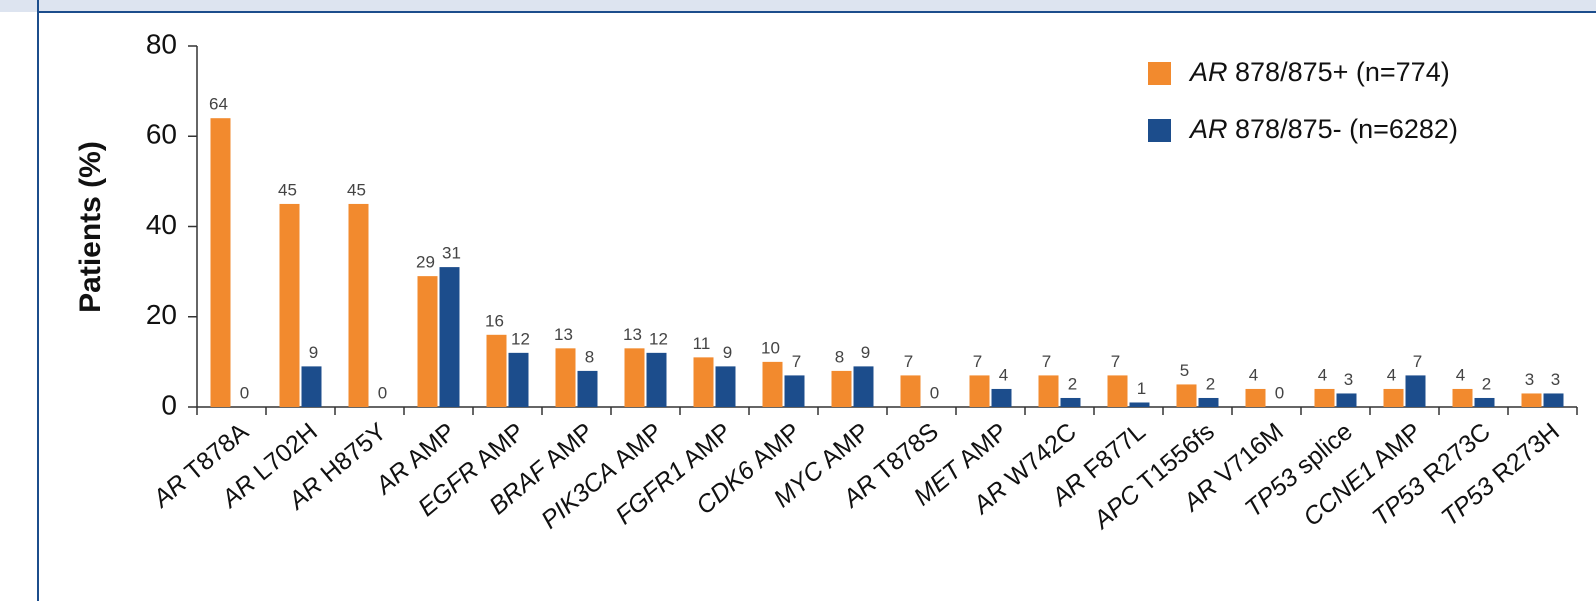 The image size is (1596, 601). What do you see at coordinates (1362, 474) in the screenshot?
I see `x-tick-label: CCNE1 AMP` at bounding box center [1362, 474].